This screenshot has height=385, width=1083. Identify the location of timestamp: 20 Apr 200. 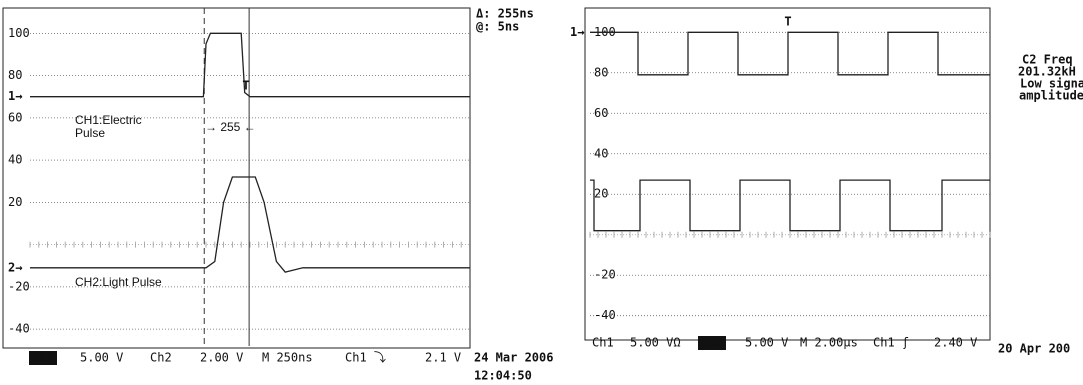
(1034, 349).